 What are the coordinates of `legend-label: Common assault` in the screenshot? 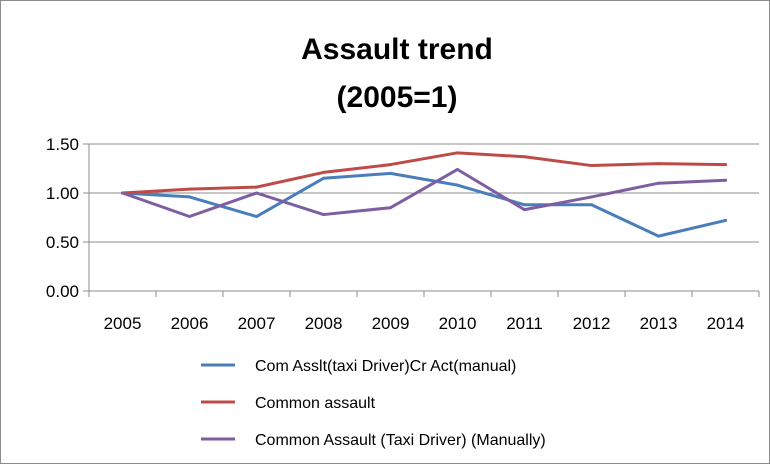 It's located at (315, 403).